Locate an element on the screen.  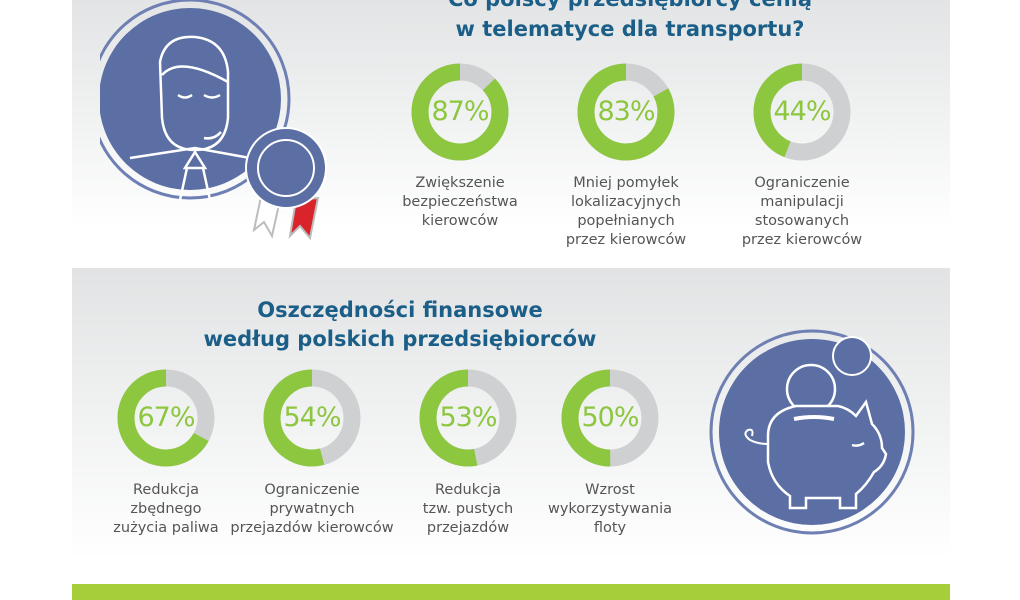
caption-line: manipulacji is located at coordinates (802, 202).